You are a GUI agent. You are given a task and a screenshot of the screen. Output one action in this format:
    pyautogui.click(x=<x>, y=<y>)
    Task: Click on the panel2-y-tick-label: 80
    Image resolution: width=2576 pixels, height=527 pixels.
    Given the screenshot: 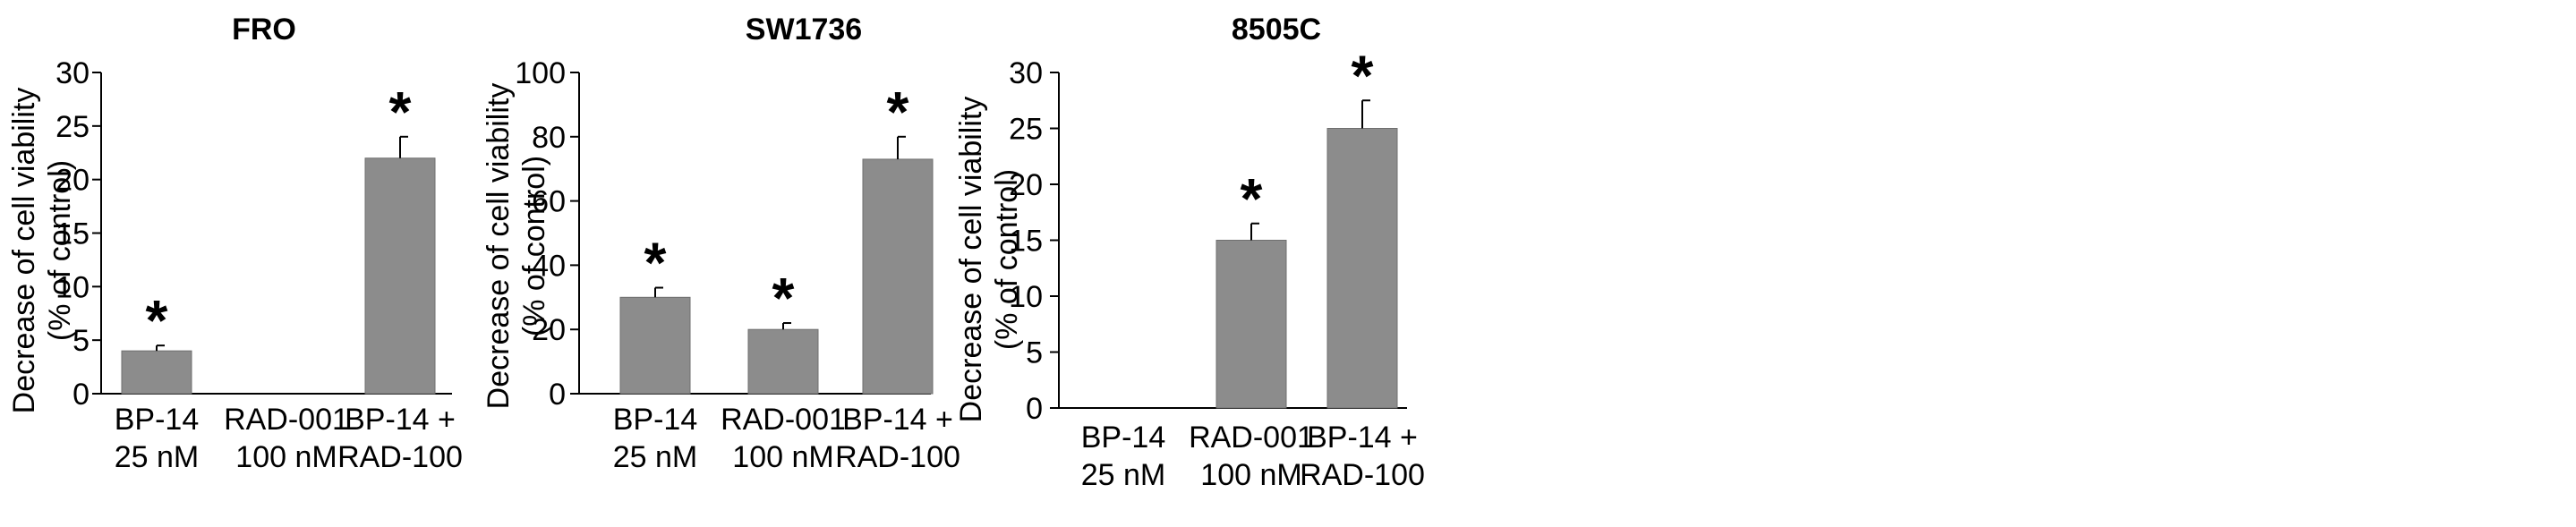 What is the action you would take?
    pyautogui.click(x=549, y=138)
    